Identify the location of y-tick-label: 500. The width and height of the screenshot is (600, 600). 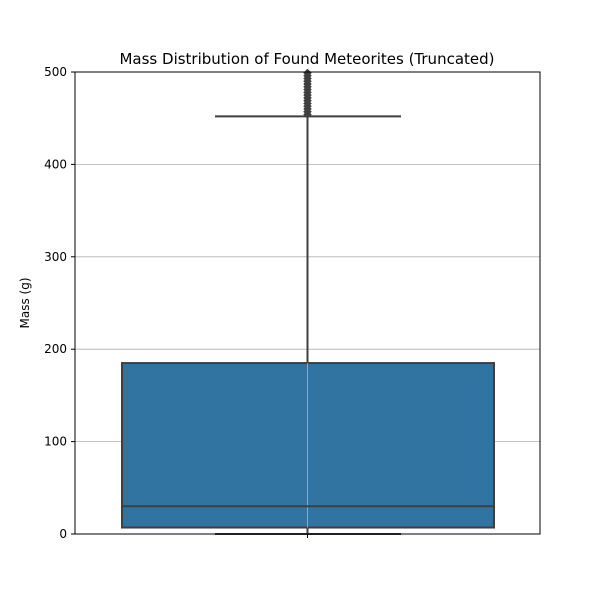
(55, 72).